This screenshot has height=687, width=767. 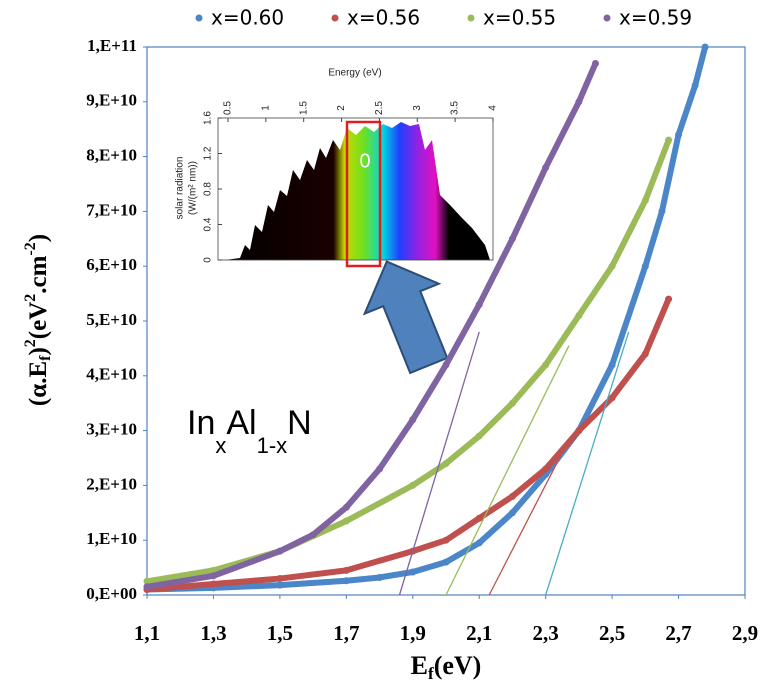 I want to click on x-tick-label: 1,1, so click(x=147, y=633).